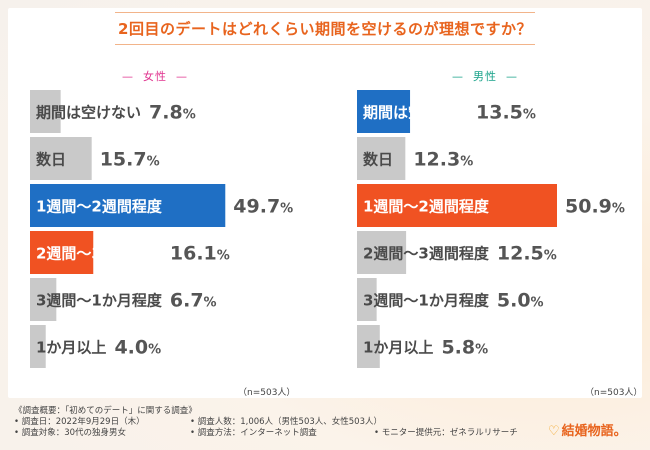 The width and height of the screenshot is (650, 450). What do you see at coordinates (70, 433) in the screenshot?
I see `footer-target: • 調査対象：30代の独身男女` at bounding box center [70, 433].